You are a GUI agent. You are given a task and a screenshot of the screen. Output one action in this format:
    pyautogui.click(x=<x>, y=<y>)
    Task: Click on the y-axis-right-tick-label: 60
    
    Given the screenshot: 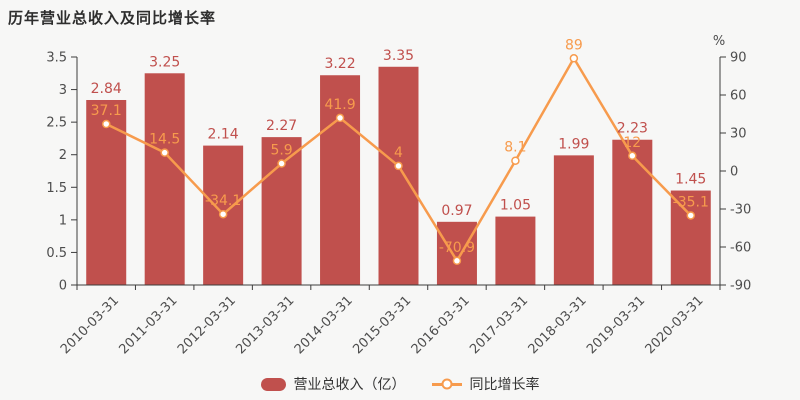 What is the action you would take?
    pyautogui.click(x=738, y=96)
    